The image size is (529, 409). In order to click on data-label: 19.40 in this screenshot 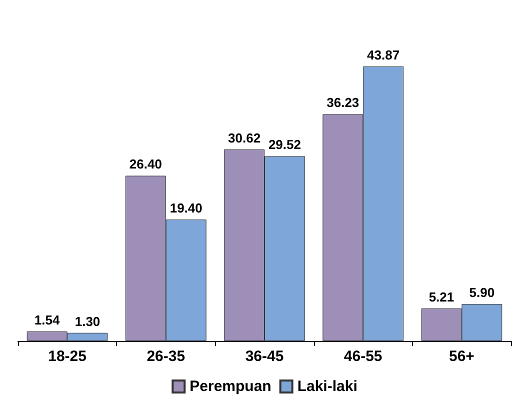, I will do `click(186, 208)`.